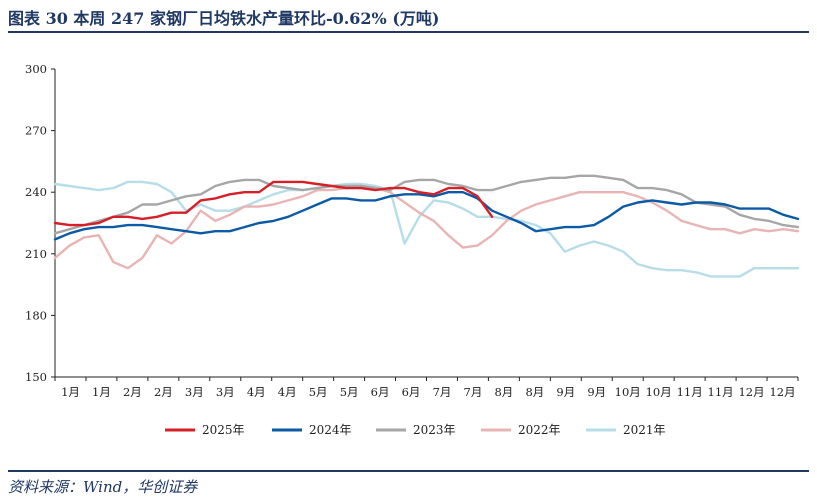 This screenshot has width=817, height=502. I want to click on legend-label: 2025年, so click(223, 430).